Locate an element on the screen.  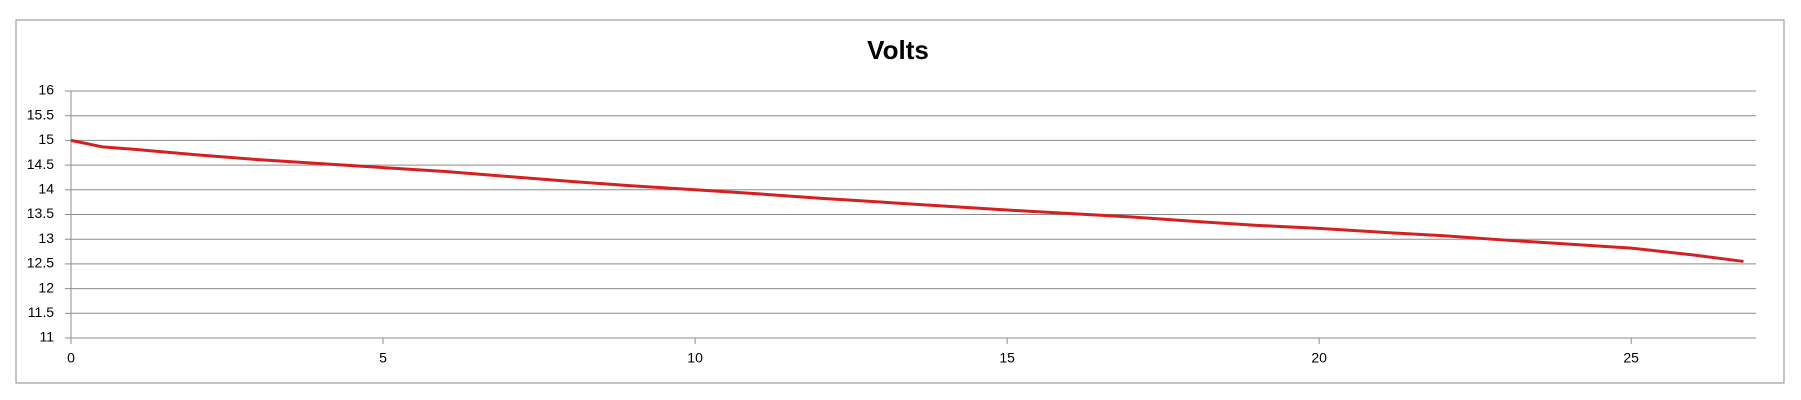
y-tick-label: 14 is located at coordinates (46, 189).